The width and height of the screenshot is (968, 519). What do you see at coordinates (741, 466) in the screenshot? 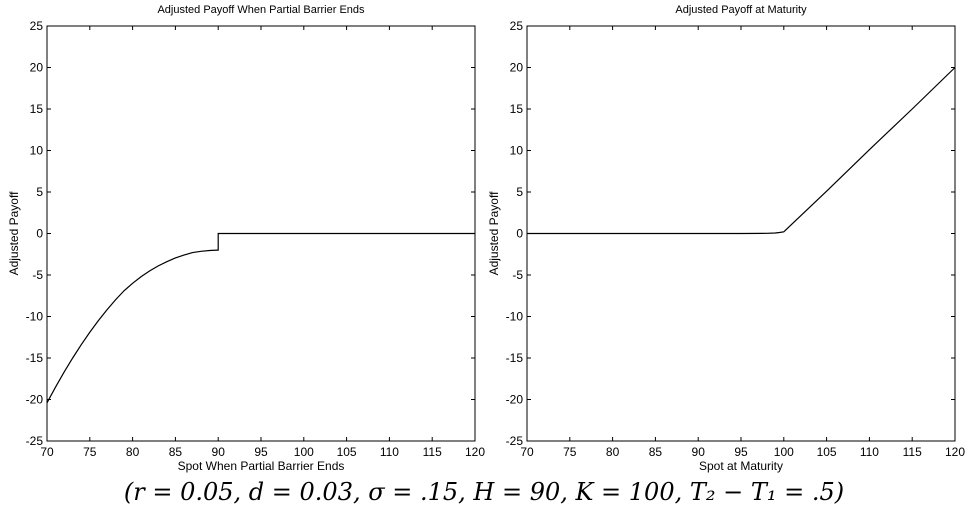
I see `x-axis-label: Spot at Maturity` at bounding box center [741, 466].